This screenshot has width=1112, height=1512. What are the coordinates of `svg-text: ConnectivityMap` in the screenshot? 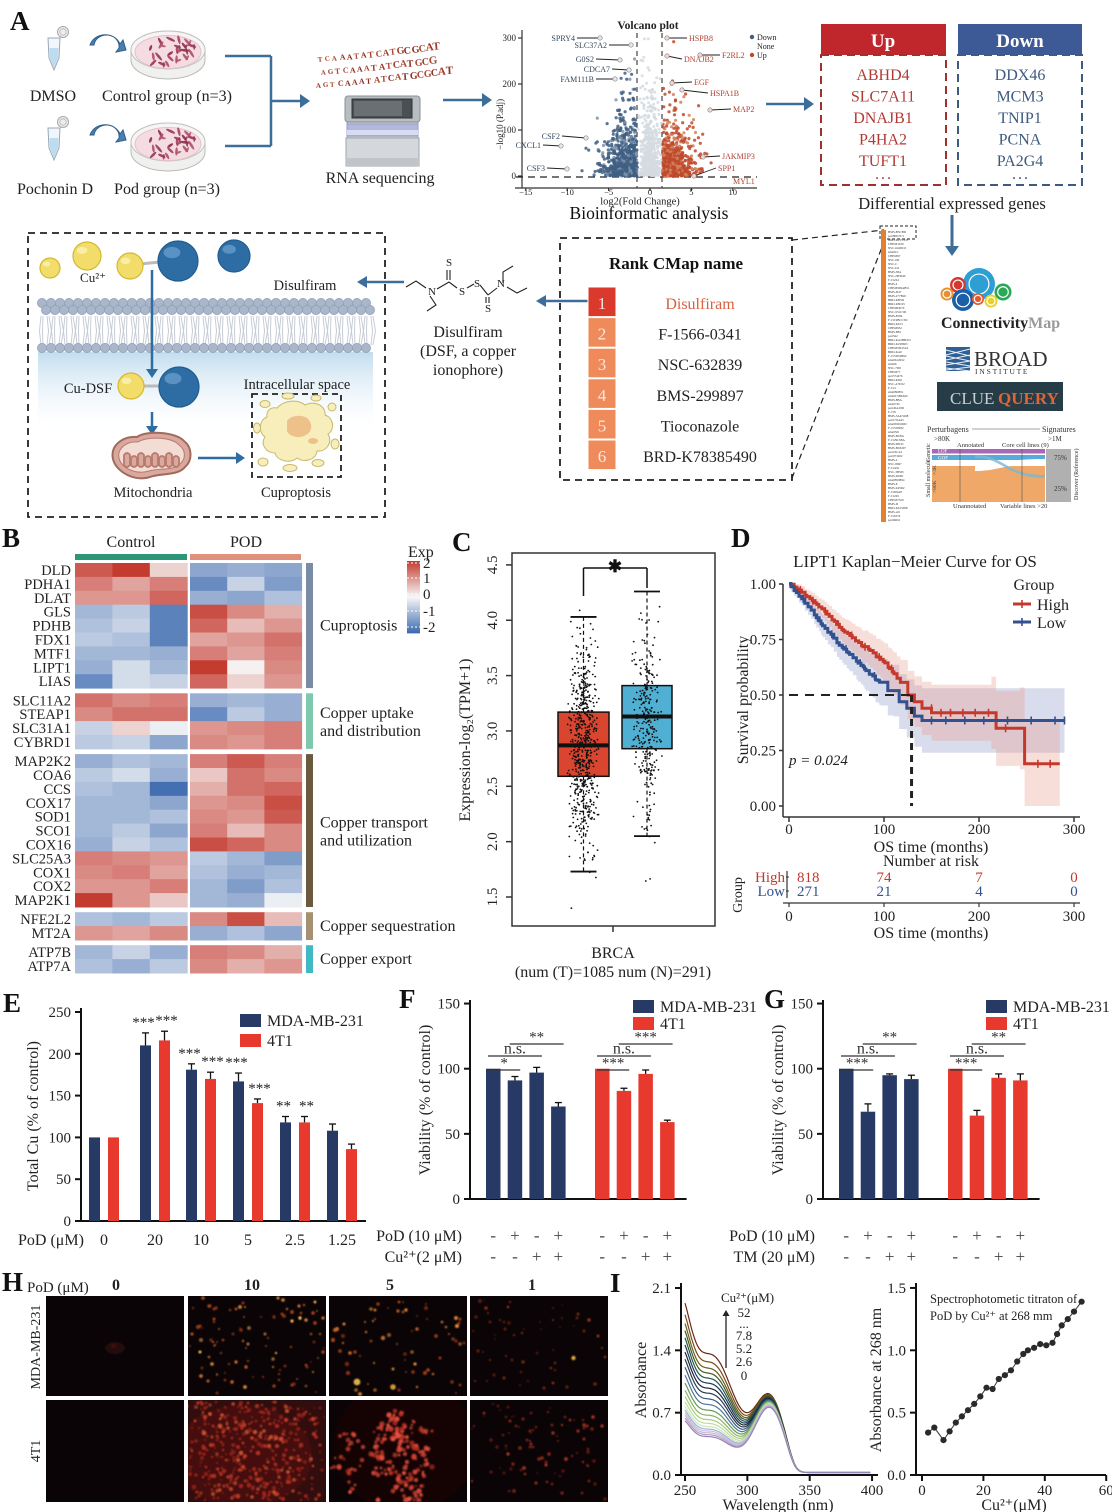 It's located at (1000, 323).